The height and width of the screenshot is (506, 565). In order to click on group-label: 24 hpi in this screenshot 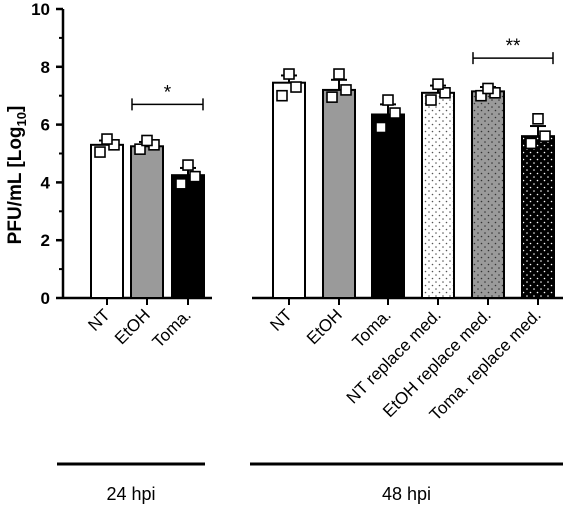, I will do `click(130, 494)`.